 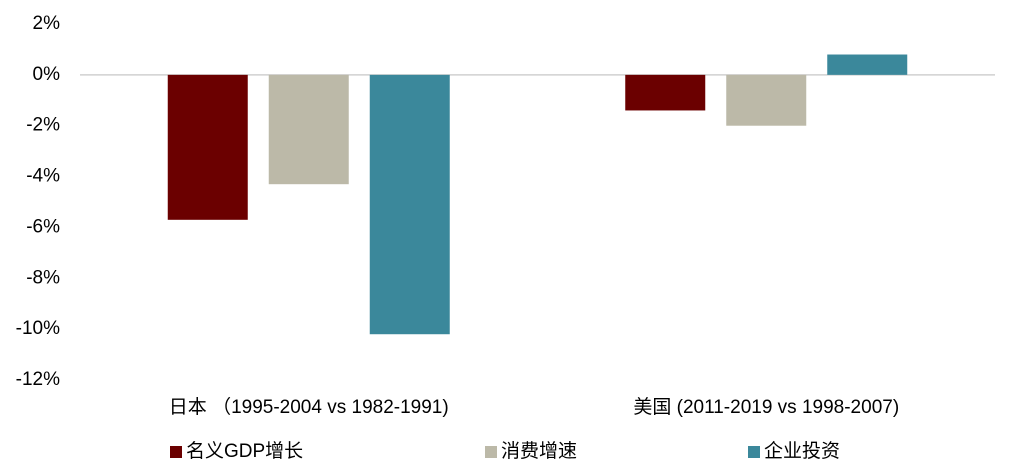 What do you see at coordinates (47, 74) in the screenshot?
I see `y-tick-label: 0%` at bounding box center [47, 74].